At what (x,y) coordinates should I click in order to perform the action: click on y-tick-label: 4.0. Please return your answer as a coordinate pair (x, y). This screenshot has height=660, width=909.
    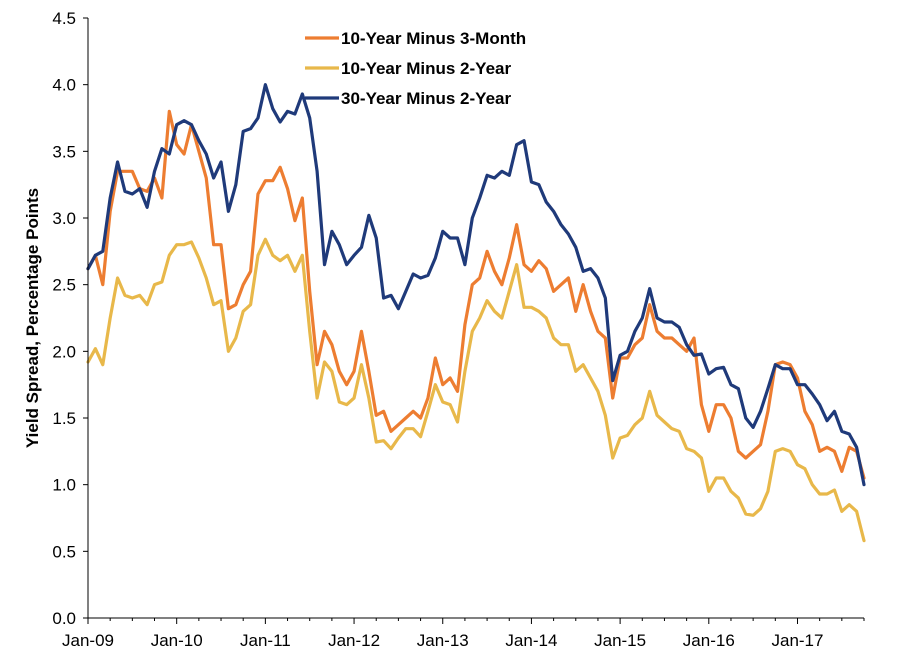
    Looking at the image, I should click on (64, 85).